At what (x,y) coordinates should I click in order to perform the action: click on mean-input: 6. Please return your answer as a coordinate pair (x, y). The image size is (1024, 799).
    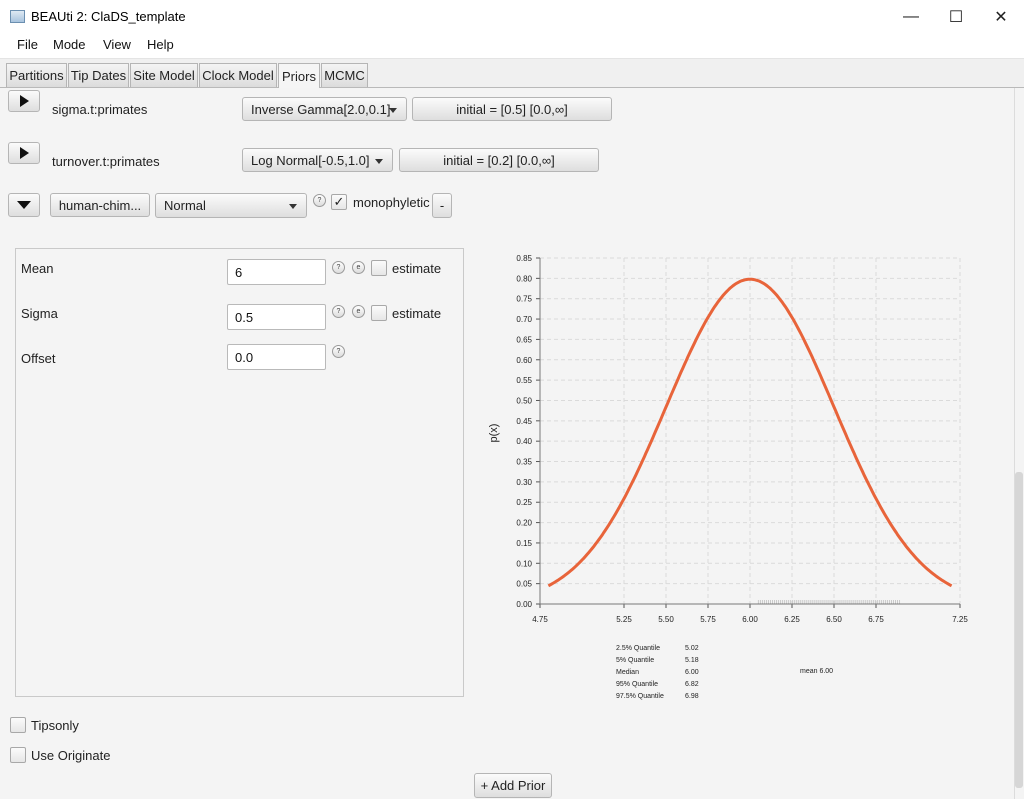
    Looking at the image, I should click on (276, 272).